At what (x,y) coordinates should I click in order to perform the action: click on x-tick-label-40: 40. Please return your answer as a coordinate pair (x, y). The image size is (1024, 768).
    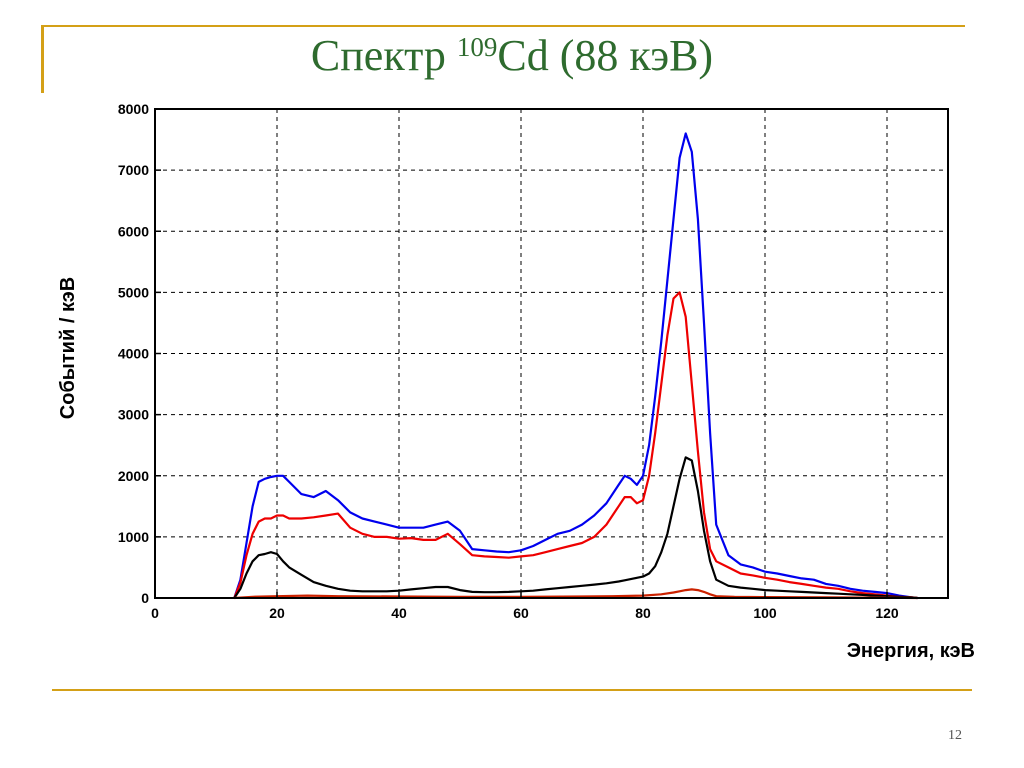
    Looking at the image, I should click on (399, 613).